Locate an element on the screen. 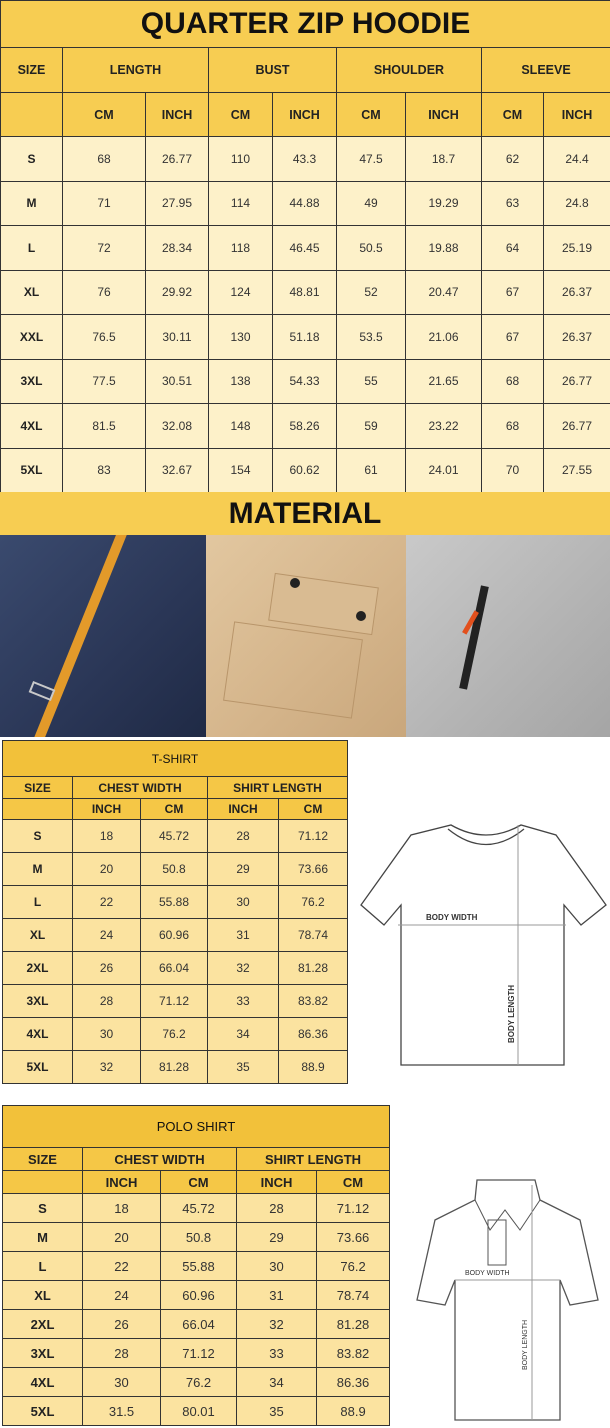 The image size is (610, 1428). value-cell: 29.92 is located at coordinates (177, 292).